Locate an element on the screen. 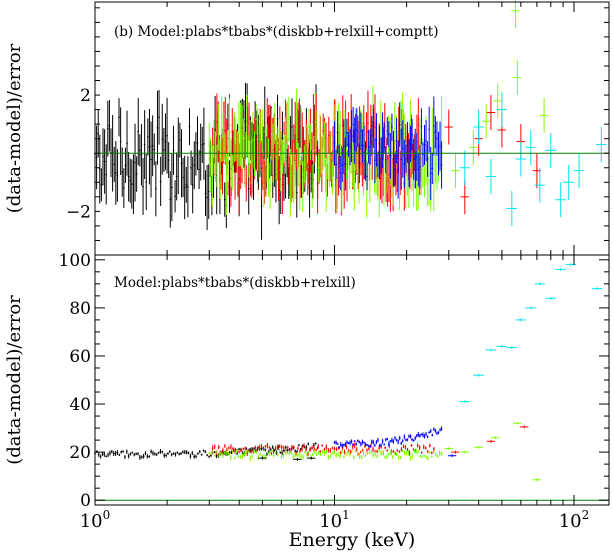 The width and height of the screenshot is (613, 552). x-axis-label: Energy (keV) is located at coordinates (352, 540).